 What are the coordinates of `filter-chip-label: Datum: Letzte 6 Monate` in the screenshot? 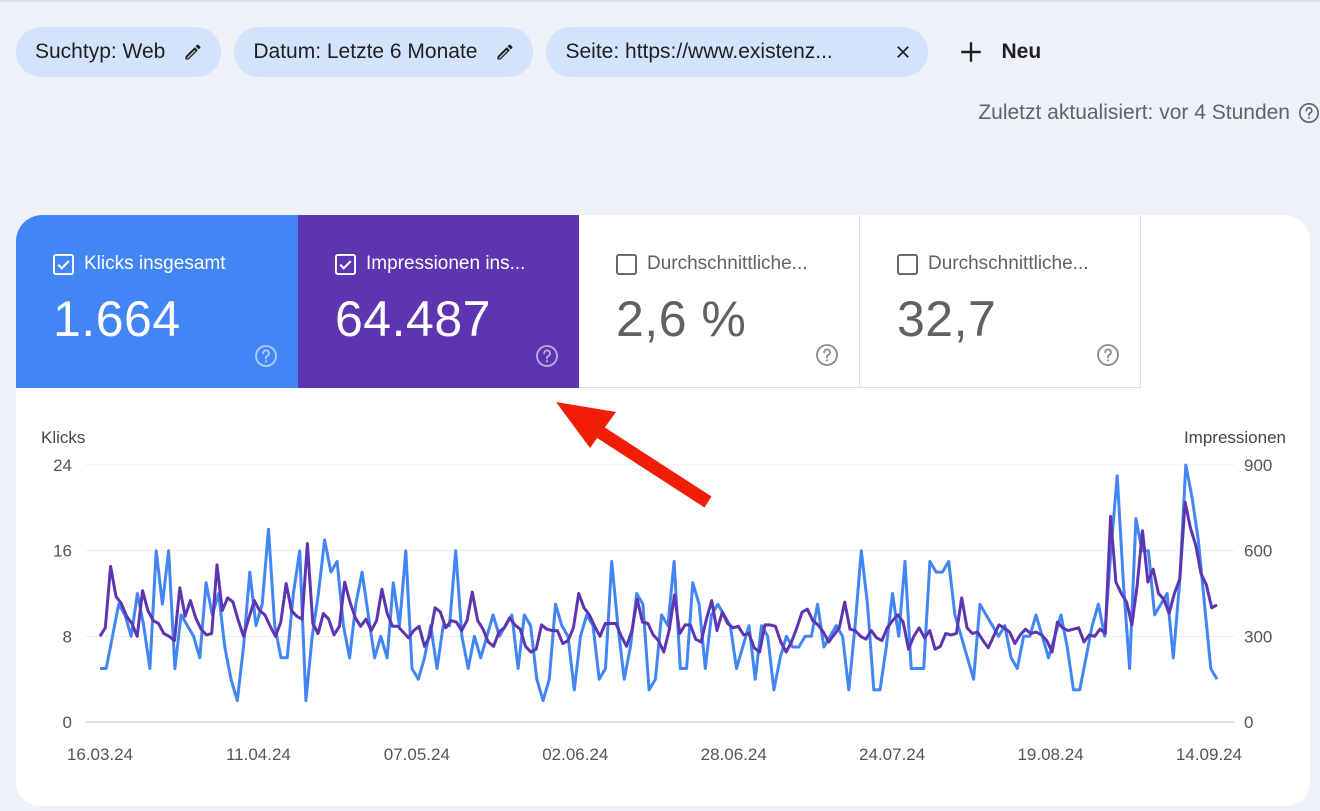 It's located at (365, 51).